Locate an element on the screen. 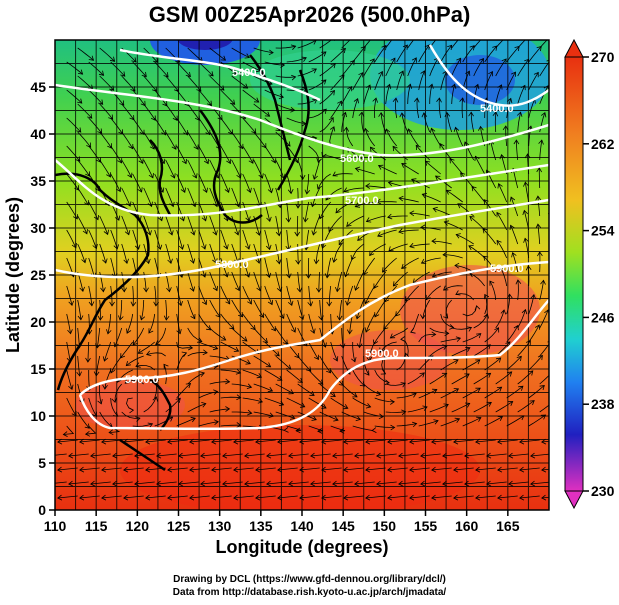 The width and height of the screenshot is (619, 605). colorbar-tick-label: 254 is located at coordinates (603, 231).